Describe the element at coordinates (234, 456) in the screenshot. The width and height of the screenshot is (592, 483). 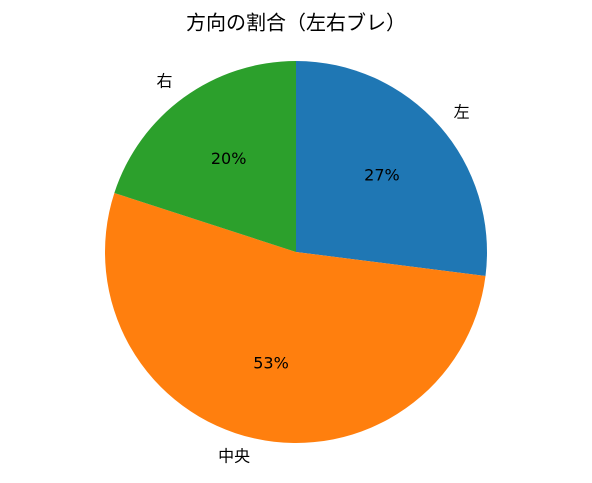
I see `slice-label: 中央` at that location.